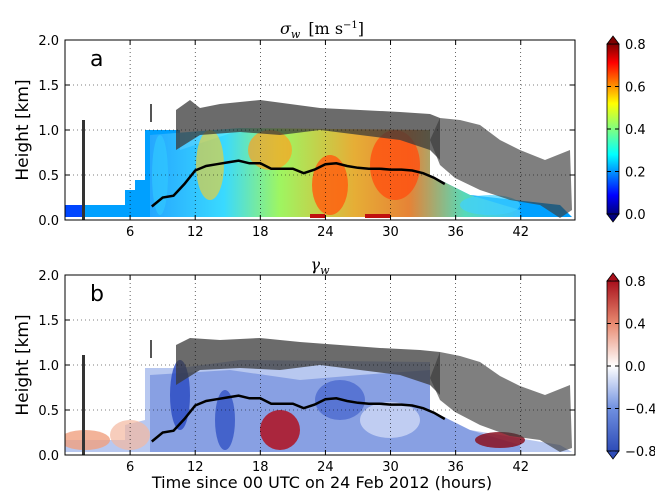 The image size is (655, 496). Describe the element at coordinates (23, 129) in the screenshot. I see `panel-a-ylabel: Height [km]` at that location.